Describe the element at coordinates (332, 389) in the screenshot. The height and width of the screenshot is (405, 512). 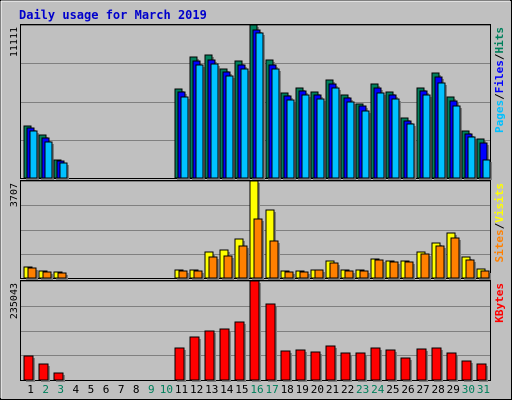
I see `x-tick-label-day-21: 21` at that location.